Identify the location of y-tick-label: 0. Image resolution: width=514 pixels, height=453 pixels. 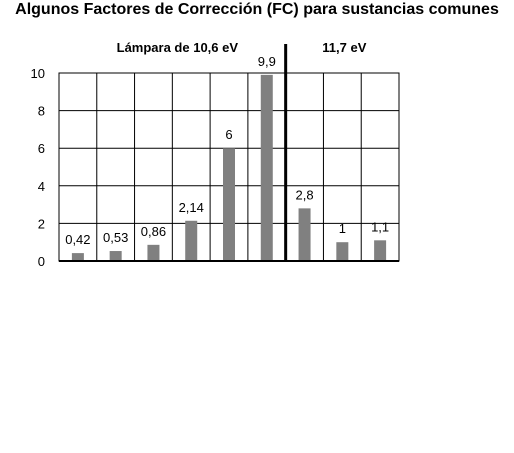
(41, 261).